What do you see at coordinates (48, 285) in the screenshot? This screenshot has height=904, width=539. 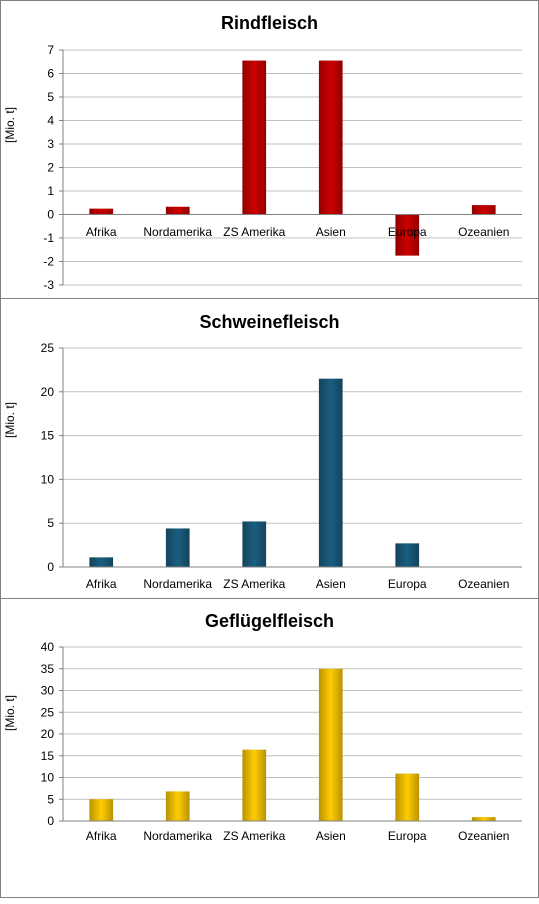 I see `y-tick-label: -3` at bounding box center [48, 285].